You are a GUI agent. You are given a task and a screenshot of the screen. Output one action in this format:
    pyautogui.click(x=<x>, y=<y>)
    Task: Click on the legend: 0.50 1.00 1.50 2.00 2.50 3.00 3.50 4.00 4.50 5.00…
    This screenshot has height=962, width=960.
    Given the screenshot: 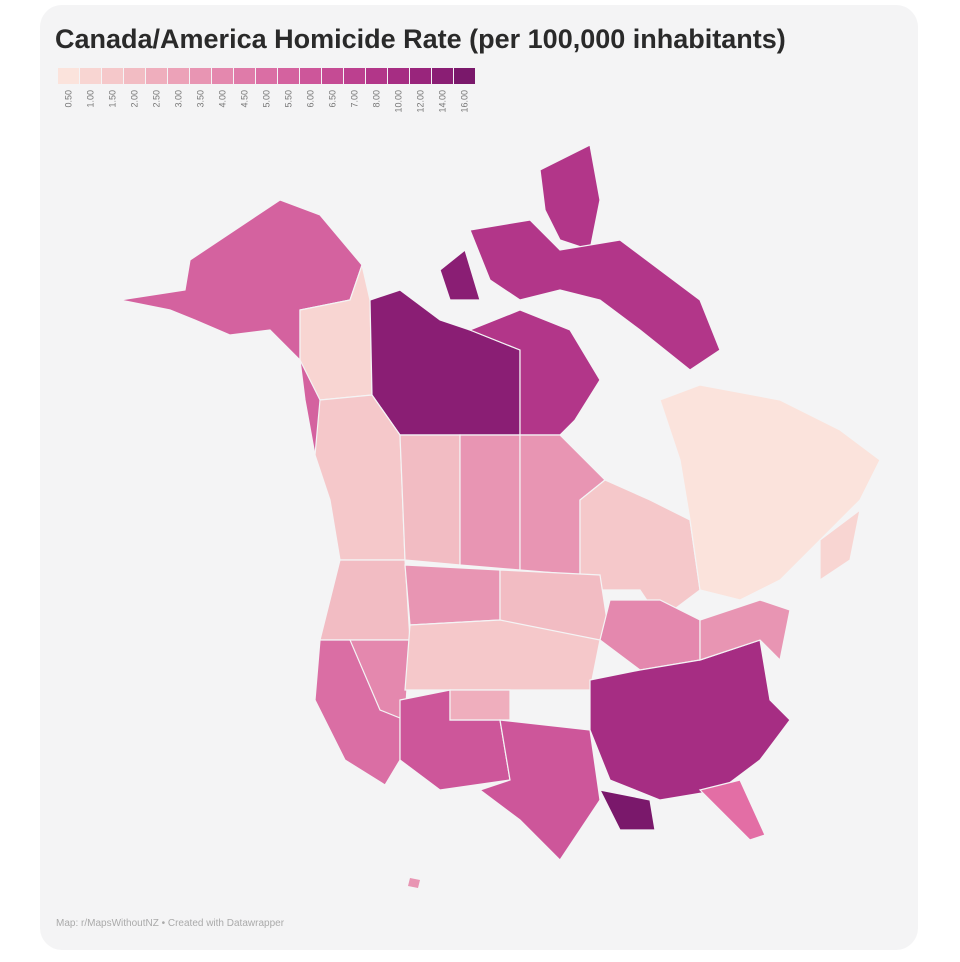 What is the action you would take?
    pyautogui.click(x=266, y=90)
    